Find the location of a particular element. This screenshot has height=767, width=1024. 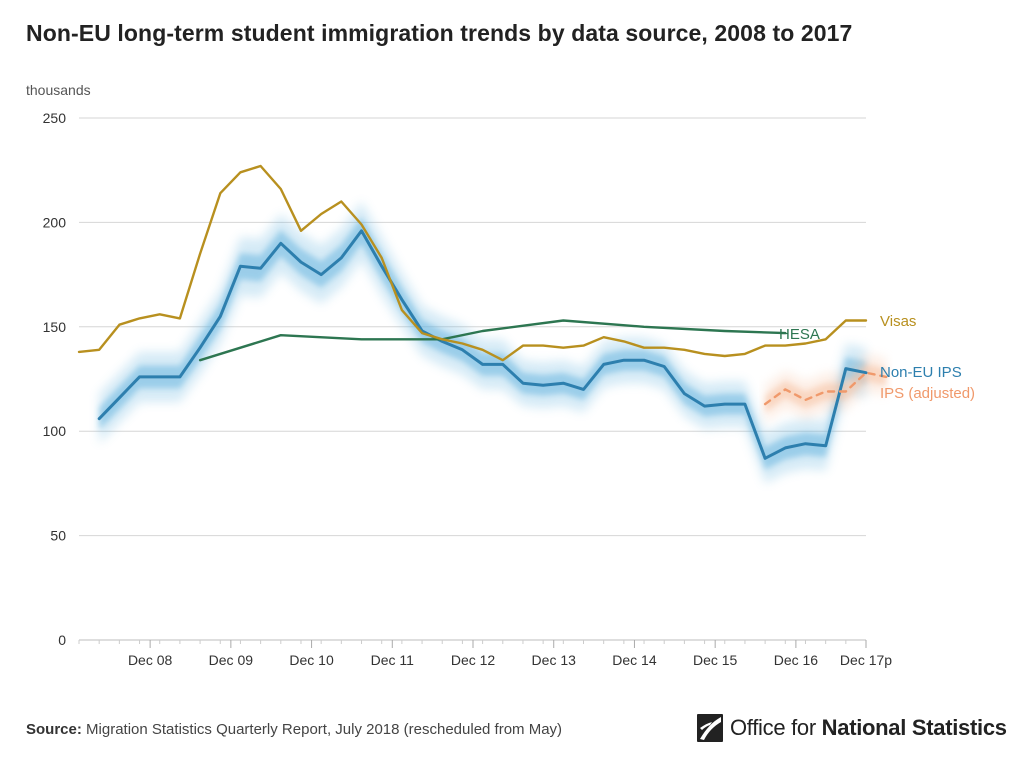

ons-logo-mark-icon is located at coordinates (710, 728).